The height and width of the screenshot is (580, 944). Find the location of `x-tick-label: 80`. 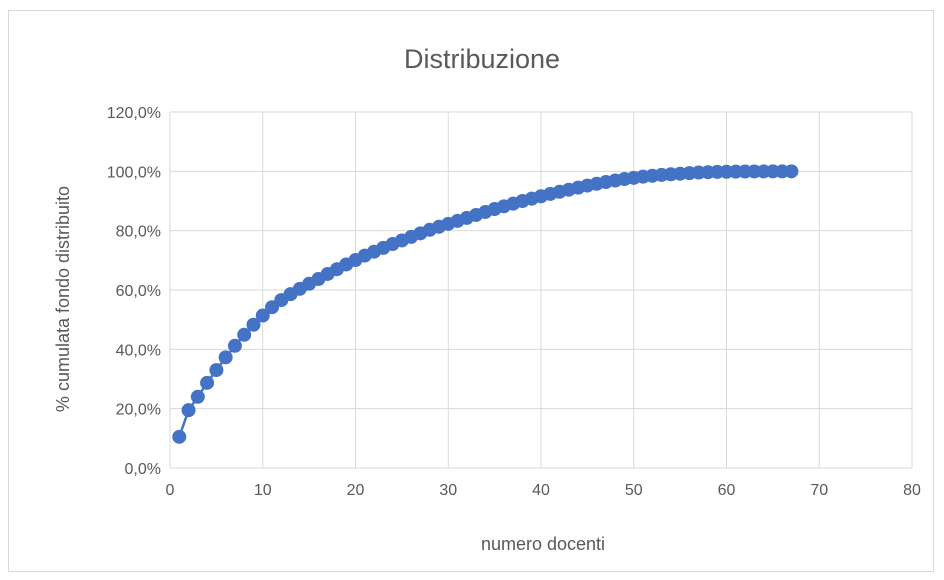

x-tick-label: 80 is located at coordinates (912, 490).